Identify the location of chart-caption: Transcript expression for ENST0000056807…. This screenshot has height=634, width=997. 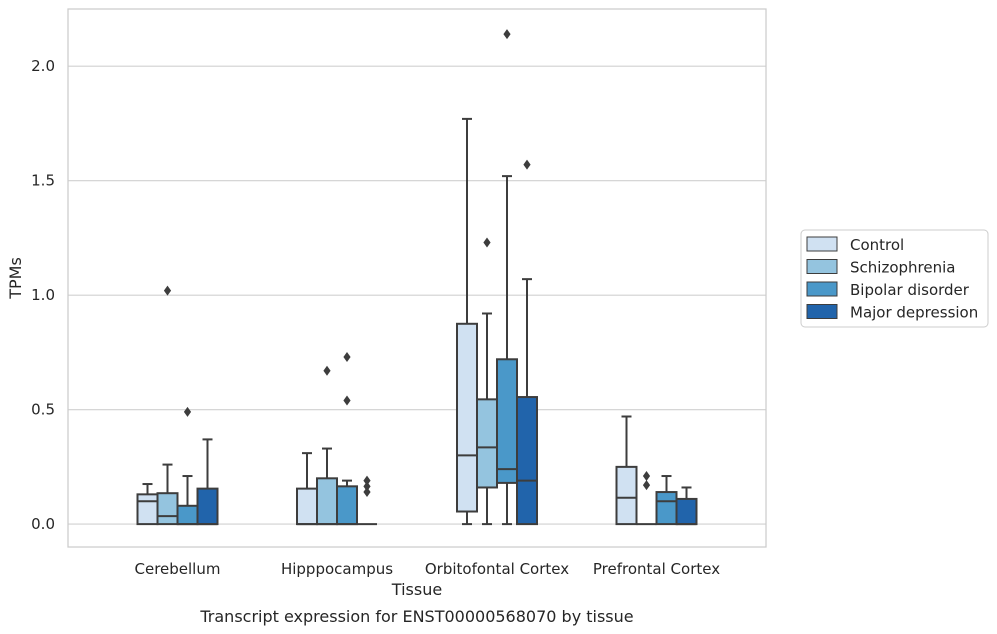
(416, 616).